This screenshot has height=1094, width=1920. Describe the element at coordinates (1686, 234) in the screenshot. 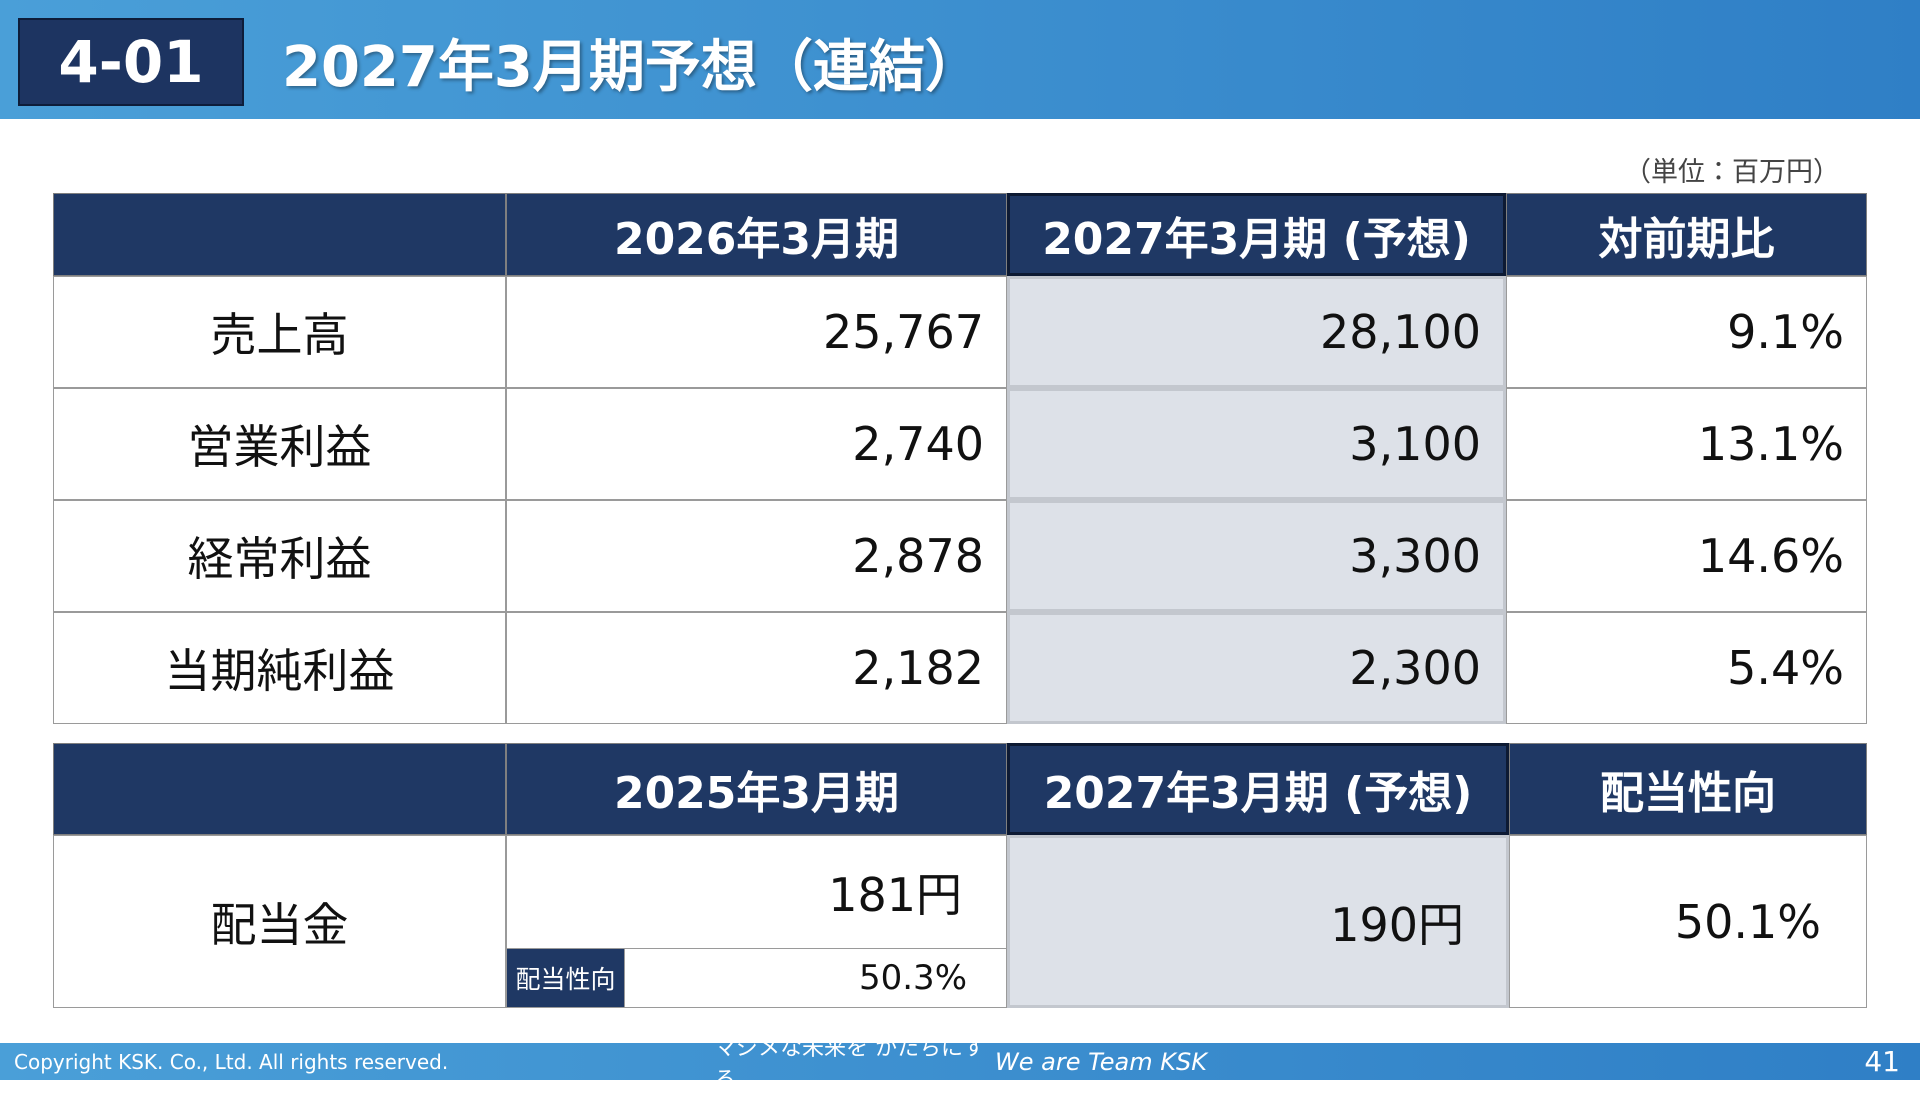

I see `column-header: 対前期比` at that location.